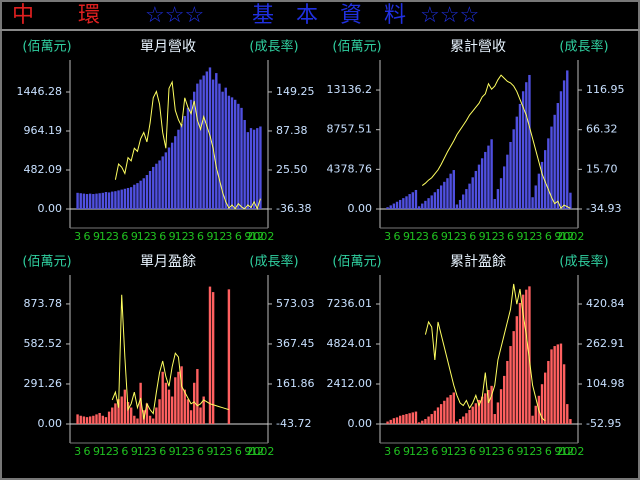 The width and height of the screenshot is (640, 480). What do you see at coordinates (292, 169) in the screenshot?
I see `y2-tick-label: 25.50` at bounding box center [292, 169].